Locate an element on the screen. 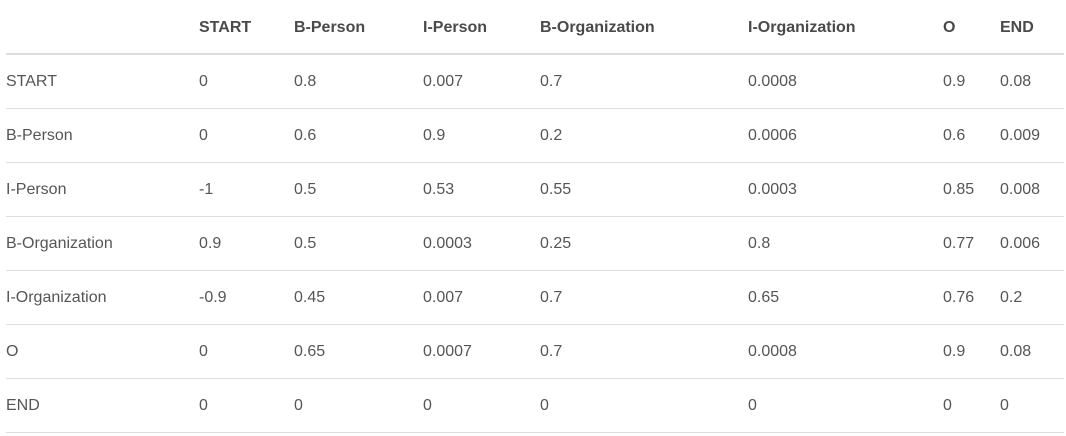  table-cell: -1 is located at coordinates (246, 189).